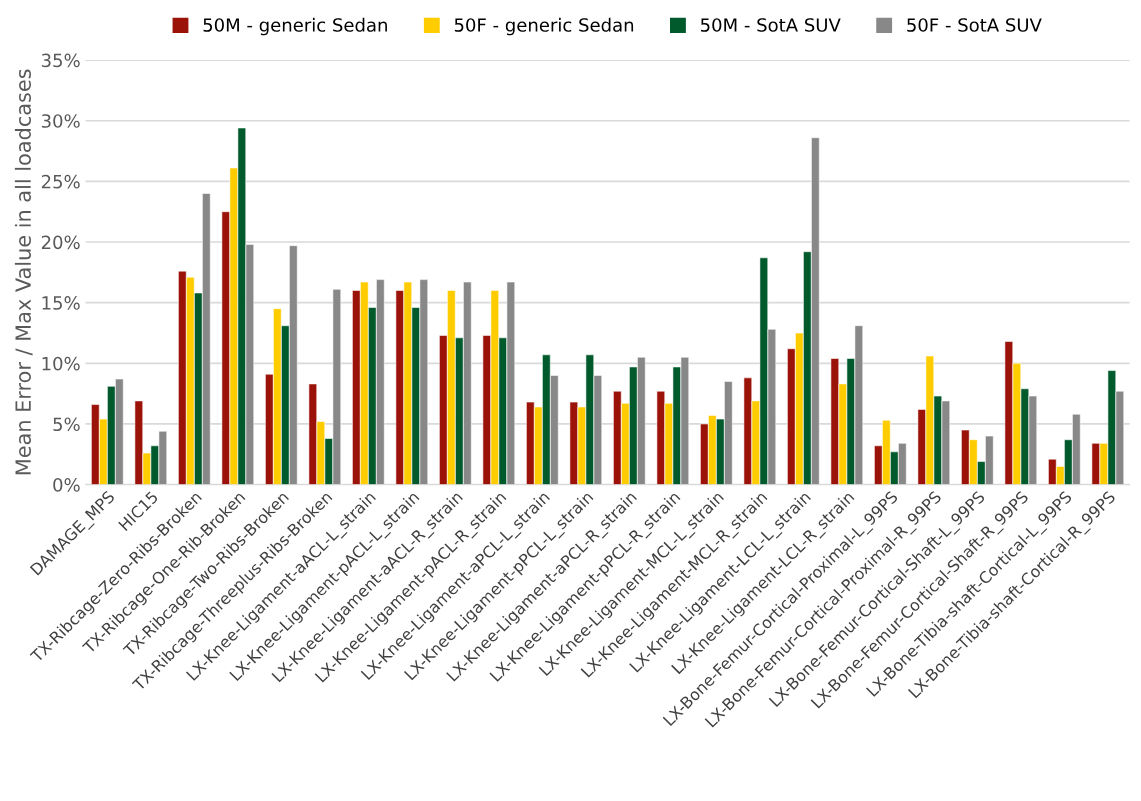 The image size is (1141, 801). I want to click on legend-label: 50F - generic Sedan, so click(544, 26).